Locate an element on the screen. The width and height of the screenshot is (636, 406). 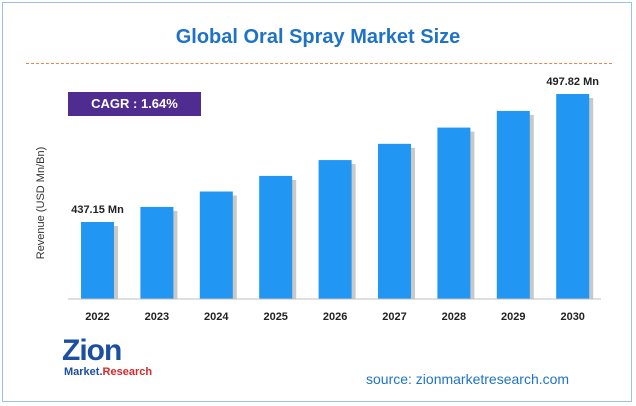
logo-subtitle: Market.Research is located at coordinates (108, 372).